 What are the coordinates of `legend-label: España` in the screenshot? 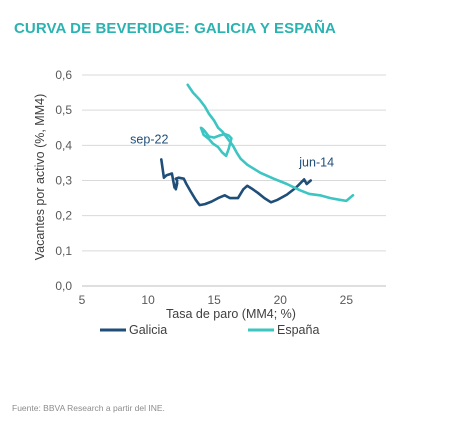 It's located at (298, 330).